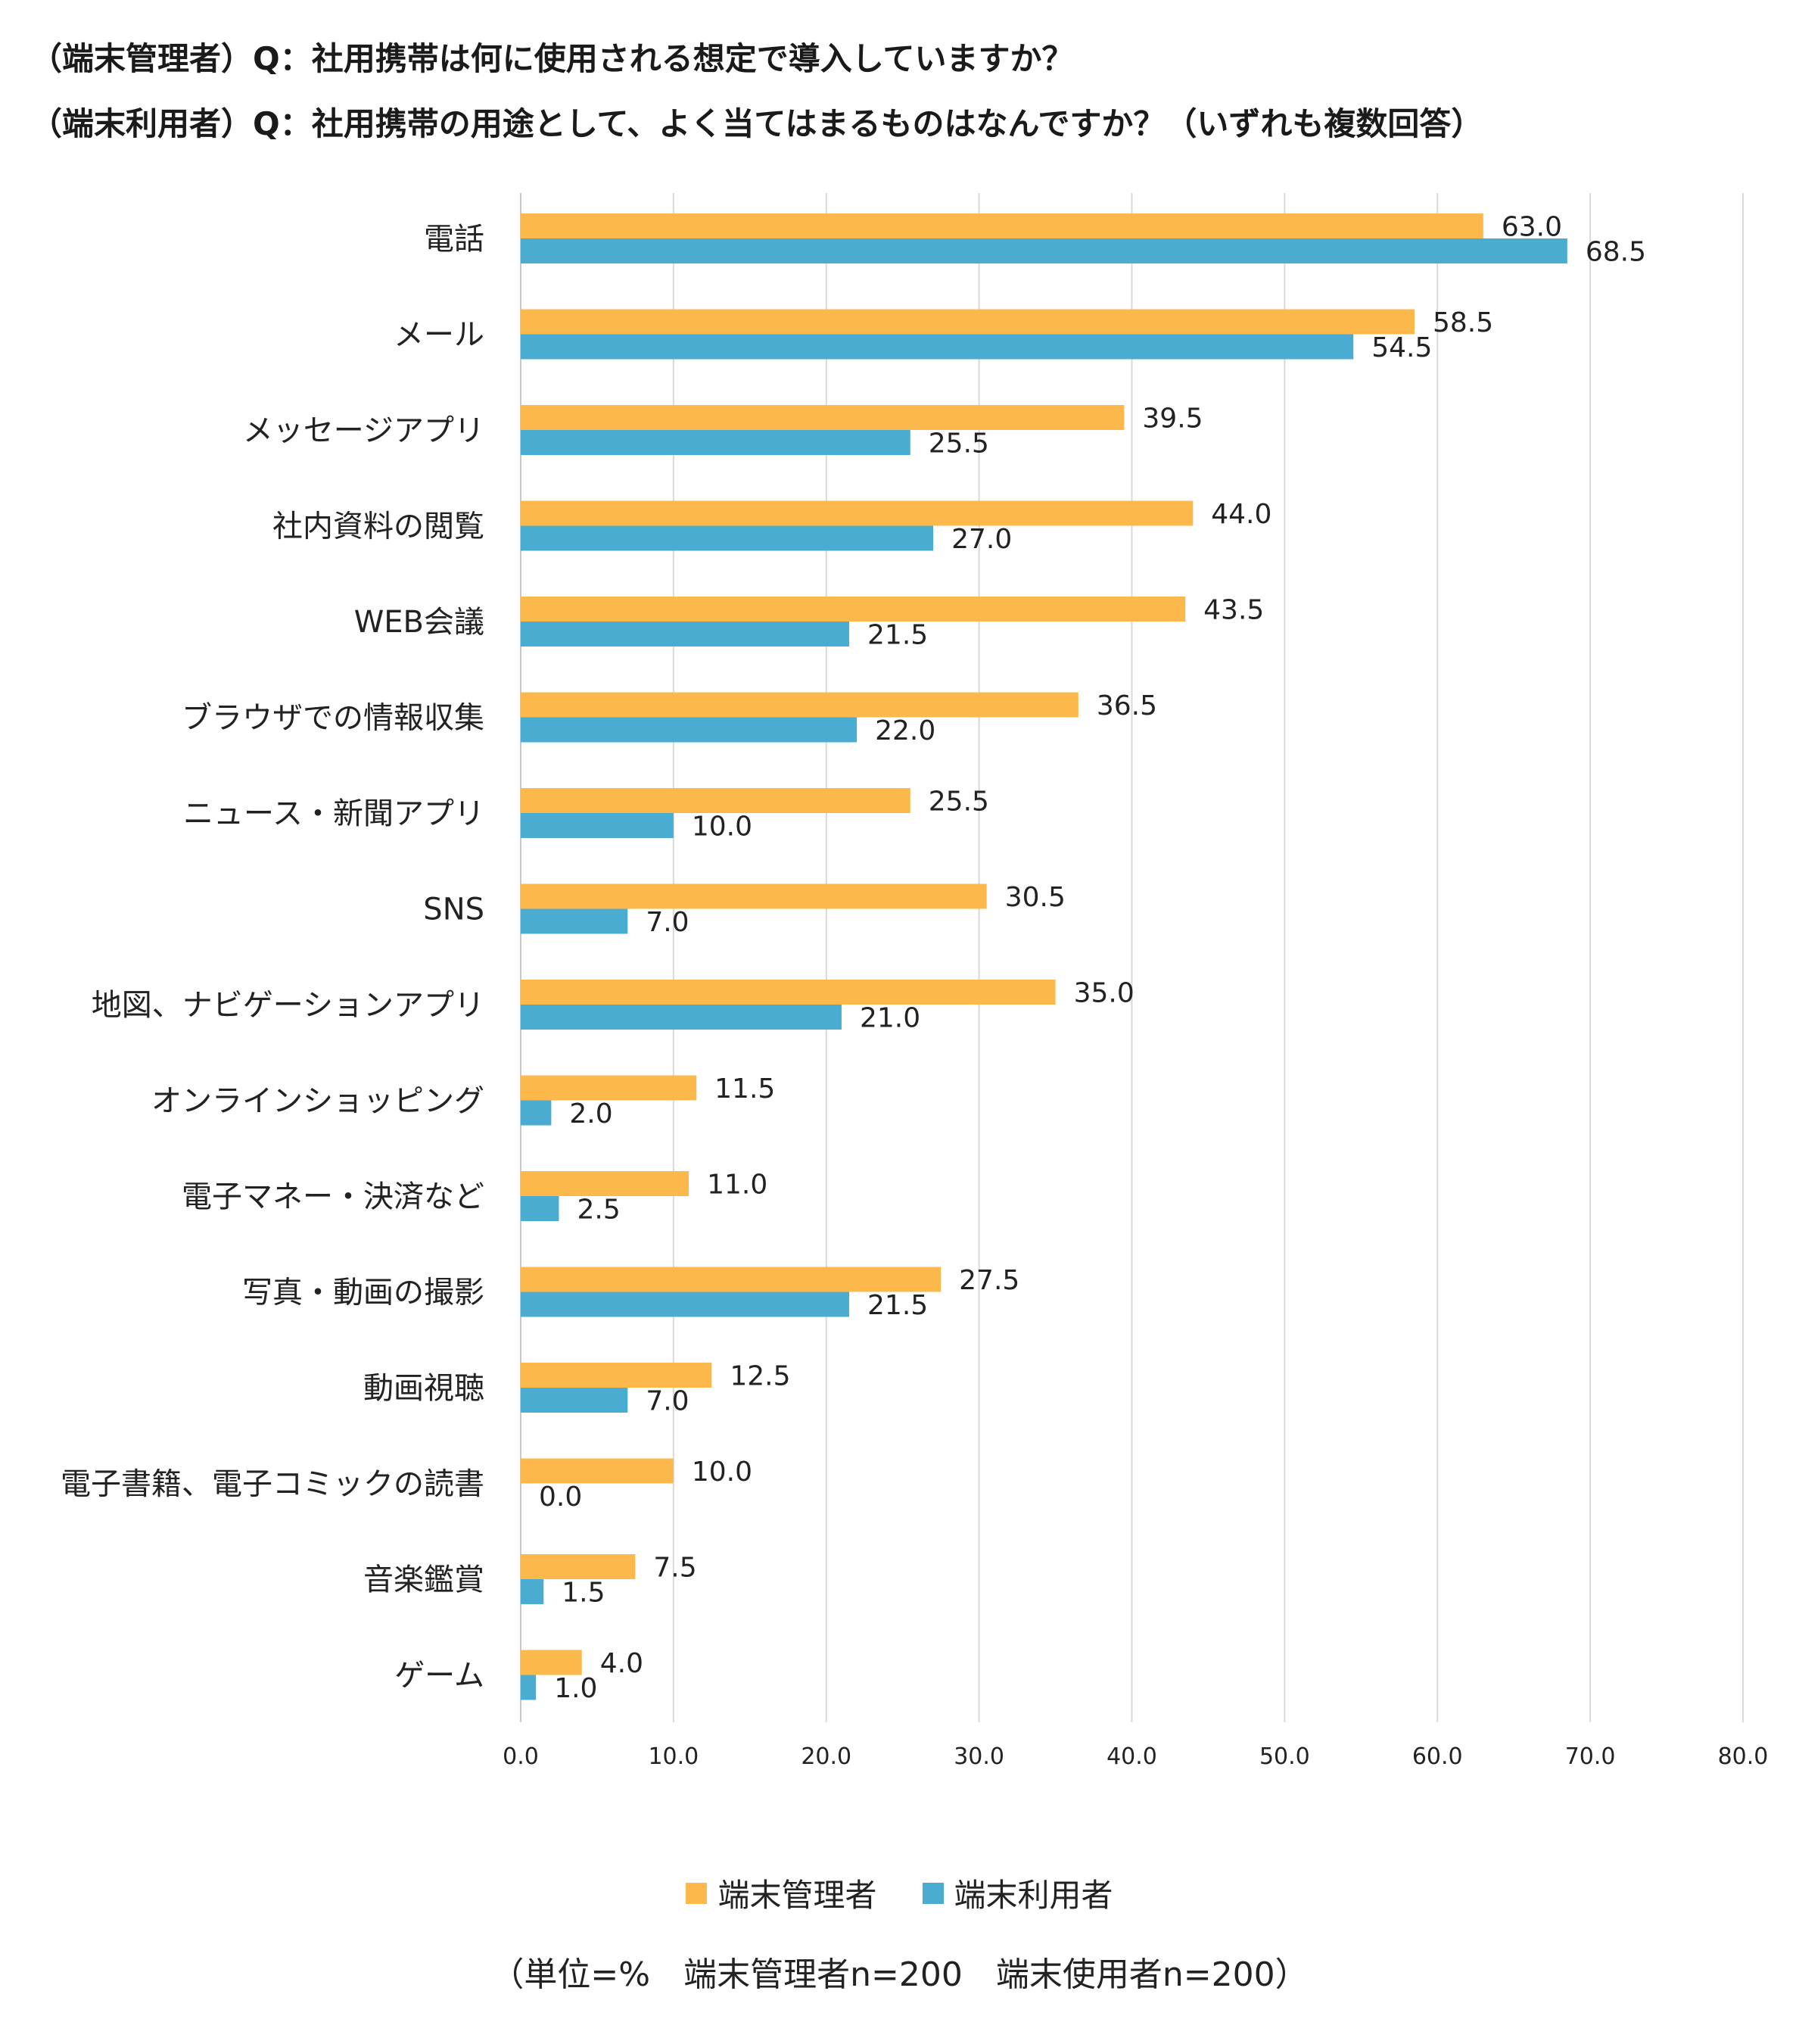 The height and width of the screenshot is (2044, 1799). What do you see at coordinates (363, 430) in the screenshot?
I see `category-label: メッセージアプリ` at bounding box center [363, 430].